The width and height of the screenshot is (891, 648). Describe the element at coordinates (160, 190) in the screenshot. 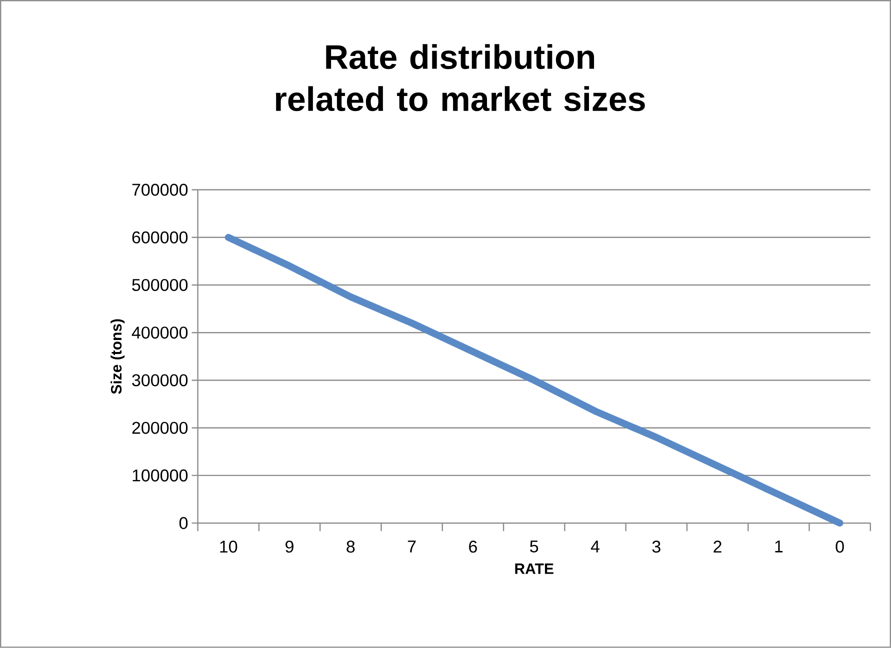

I see `y-tick-label: 700000` at that location.